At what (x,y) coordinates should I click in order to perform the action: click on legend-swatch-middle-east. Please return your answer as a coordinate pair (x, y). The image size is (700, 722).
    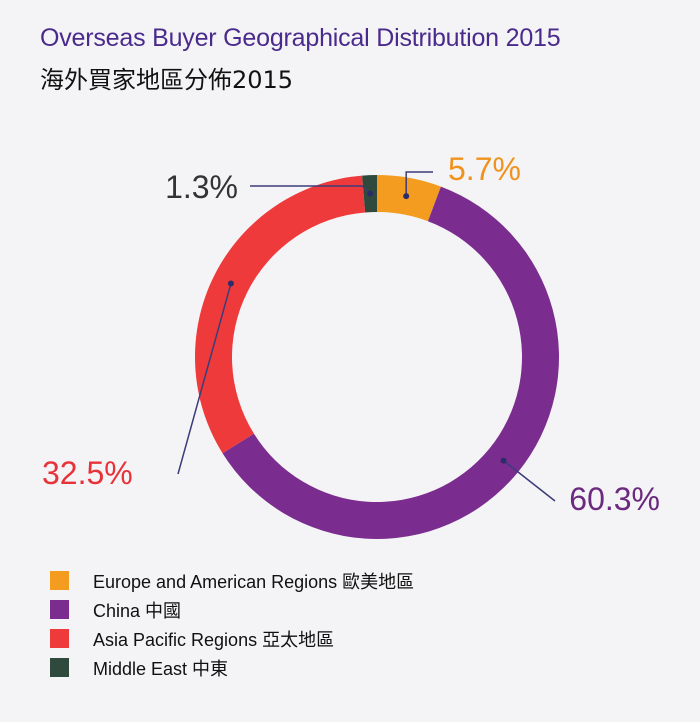
    Looking at the image, I should click on (59, 667).